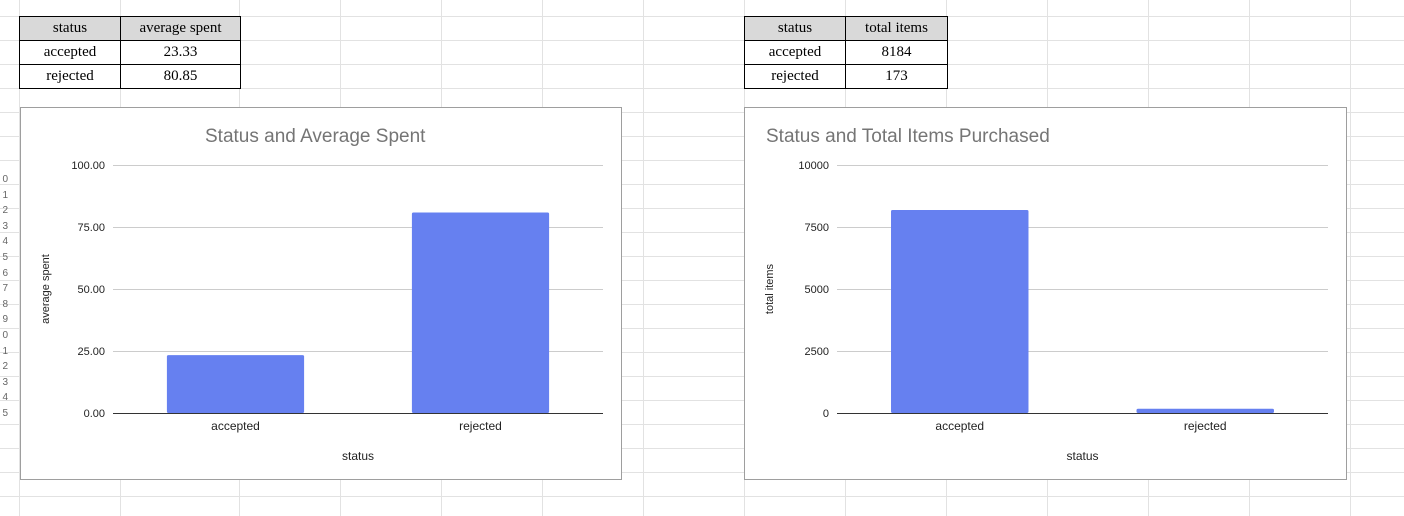  Describe the element at coordinates (181, 29) in the screenshot. I see `header-cell-average-spent: average spent` at that location.